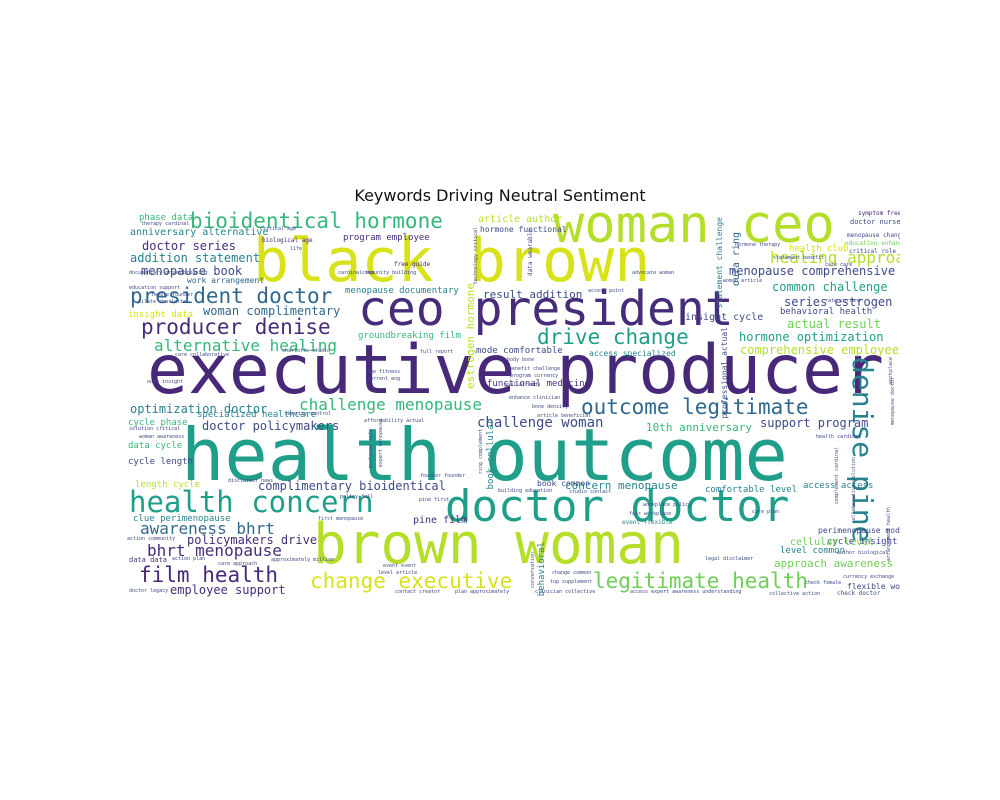  I want to click on word: cycle insight, so click(862, 542).